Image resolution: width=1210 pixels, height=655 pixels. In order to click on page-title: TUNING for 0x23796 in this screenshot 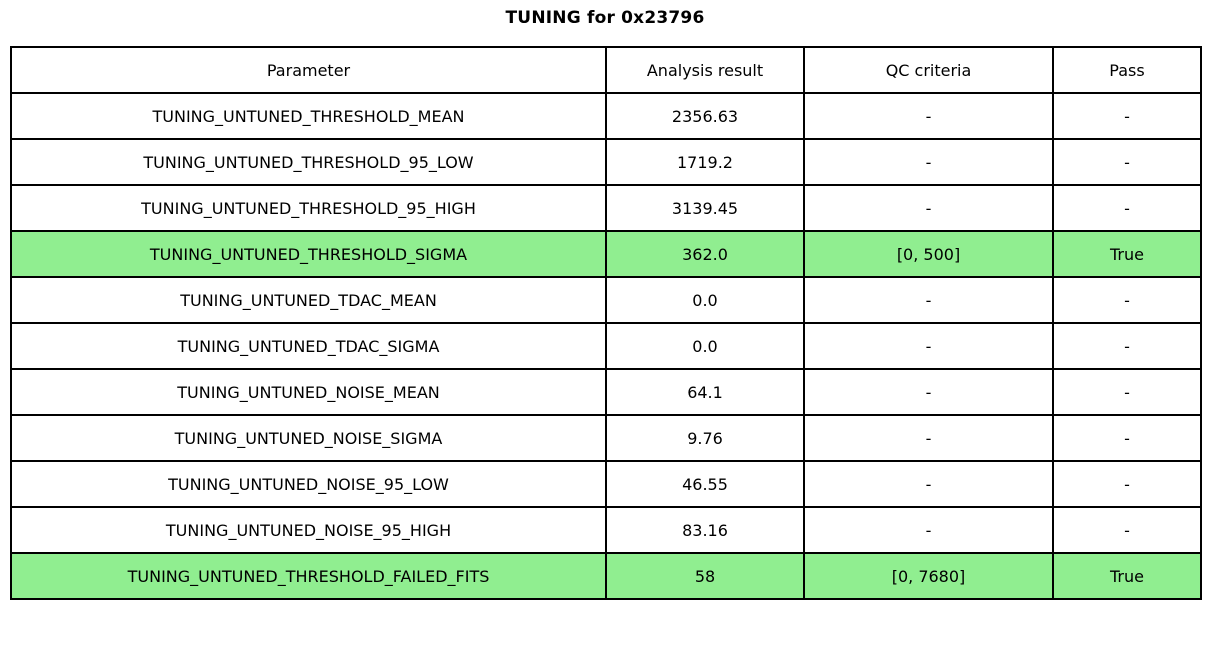, I will do `click(605, 18)`.